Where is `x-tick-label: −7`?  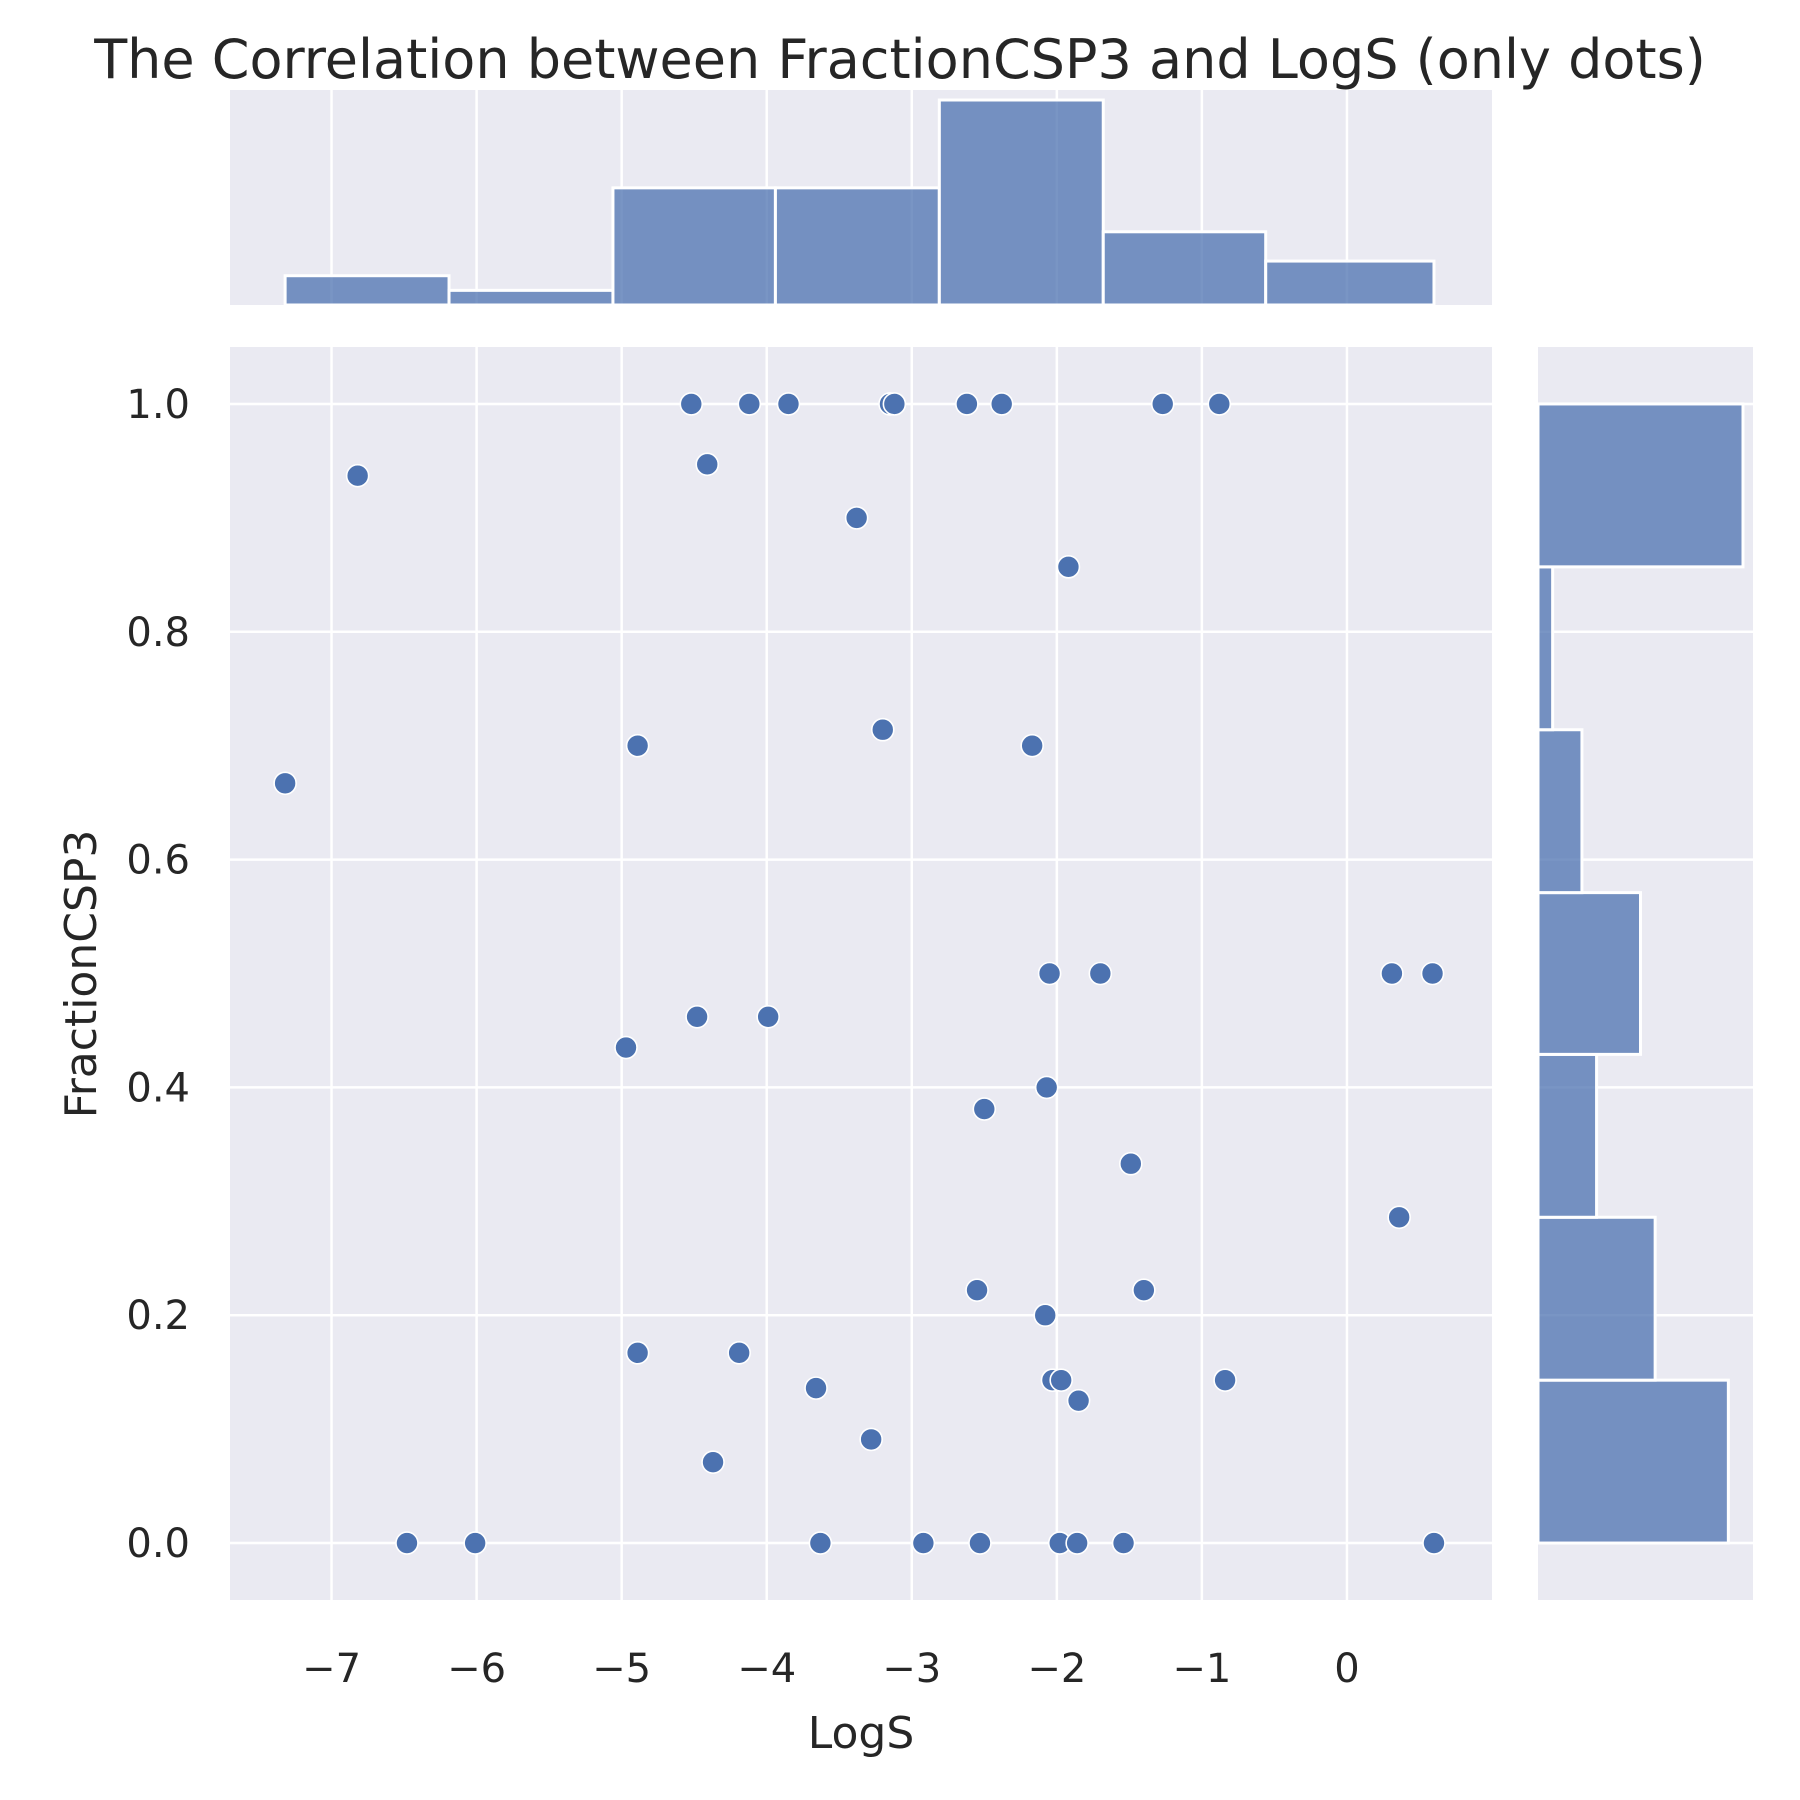
x-tick-label: −7 is located at coordinates (331, 1669).